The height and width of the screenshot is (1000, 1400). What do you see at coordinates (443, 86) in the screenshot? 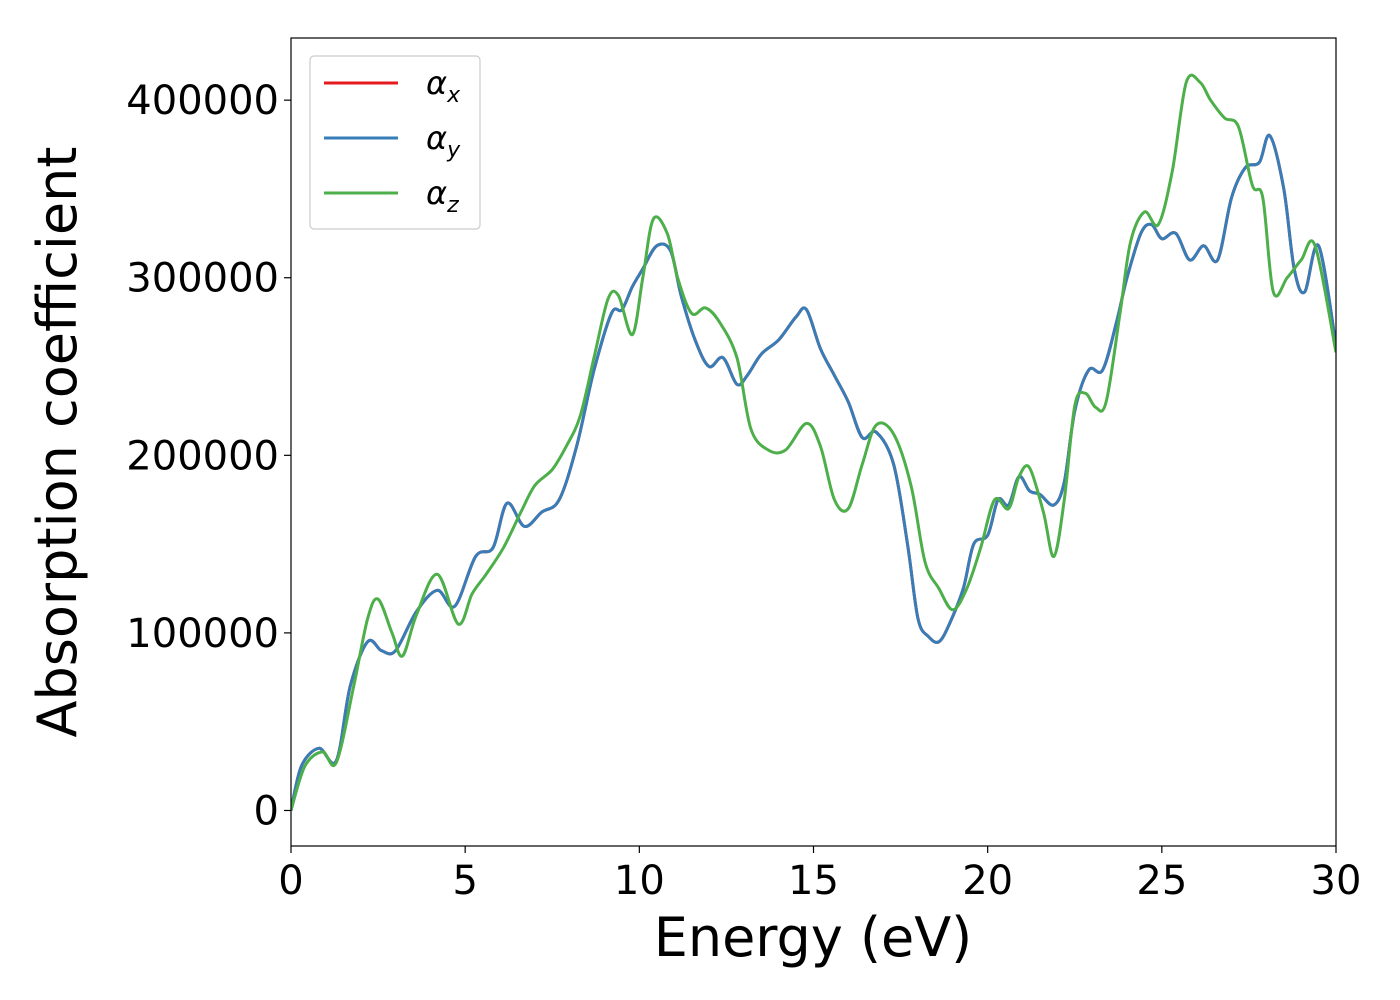
I see `legend-label-x: αx` at bounding box center [443, 86].